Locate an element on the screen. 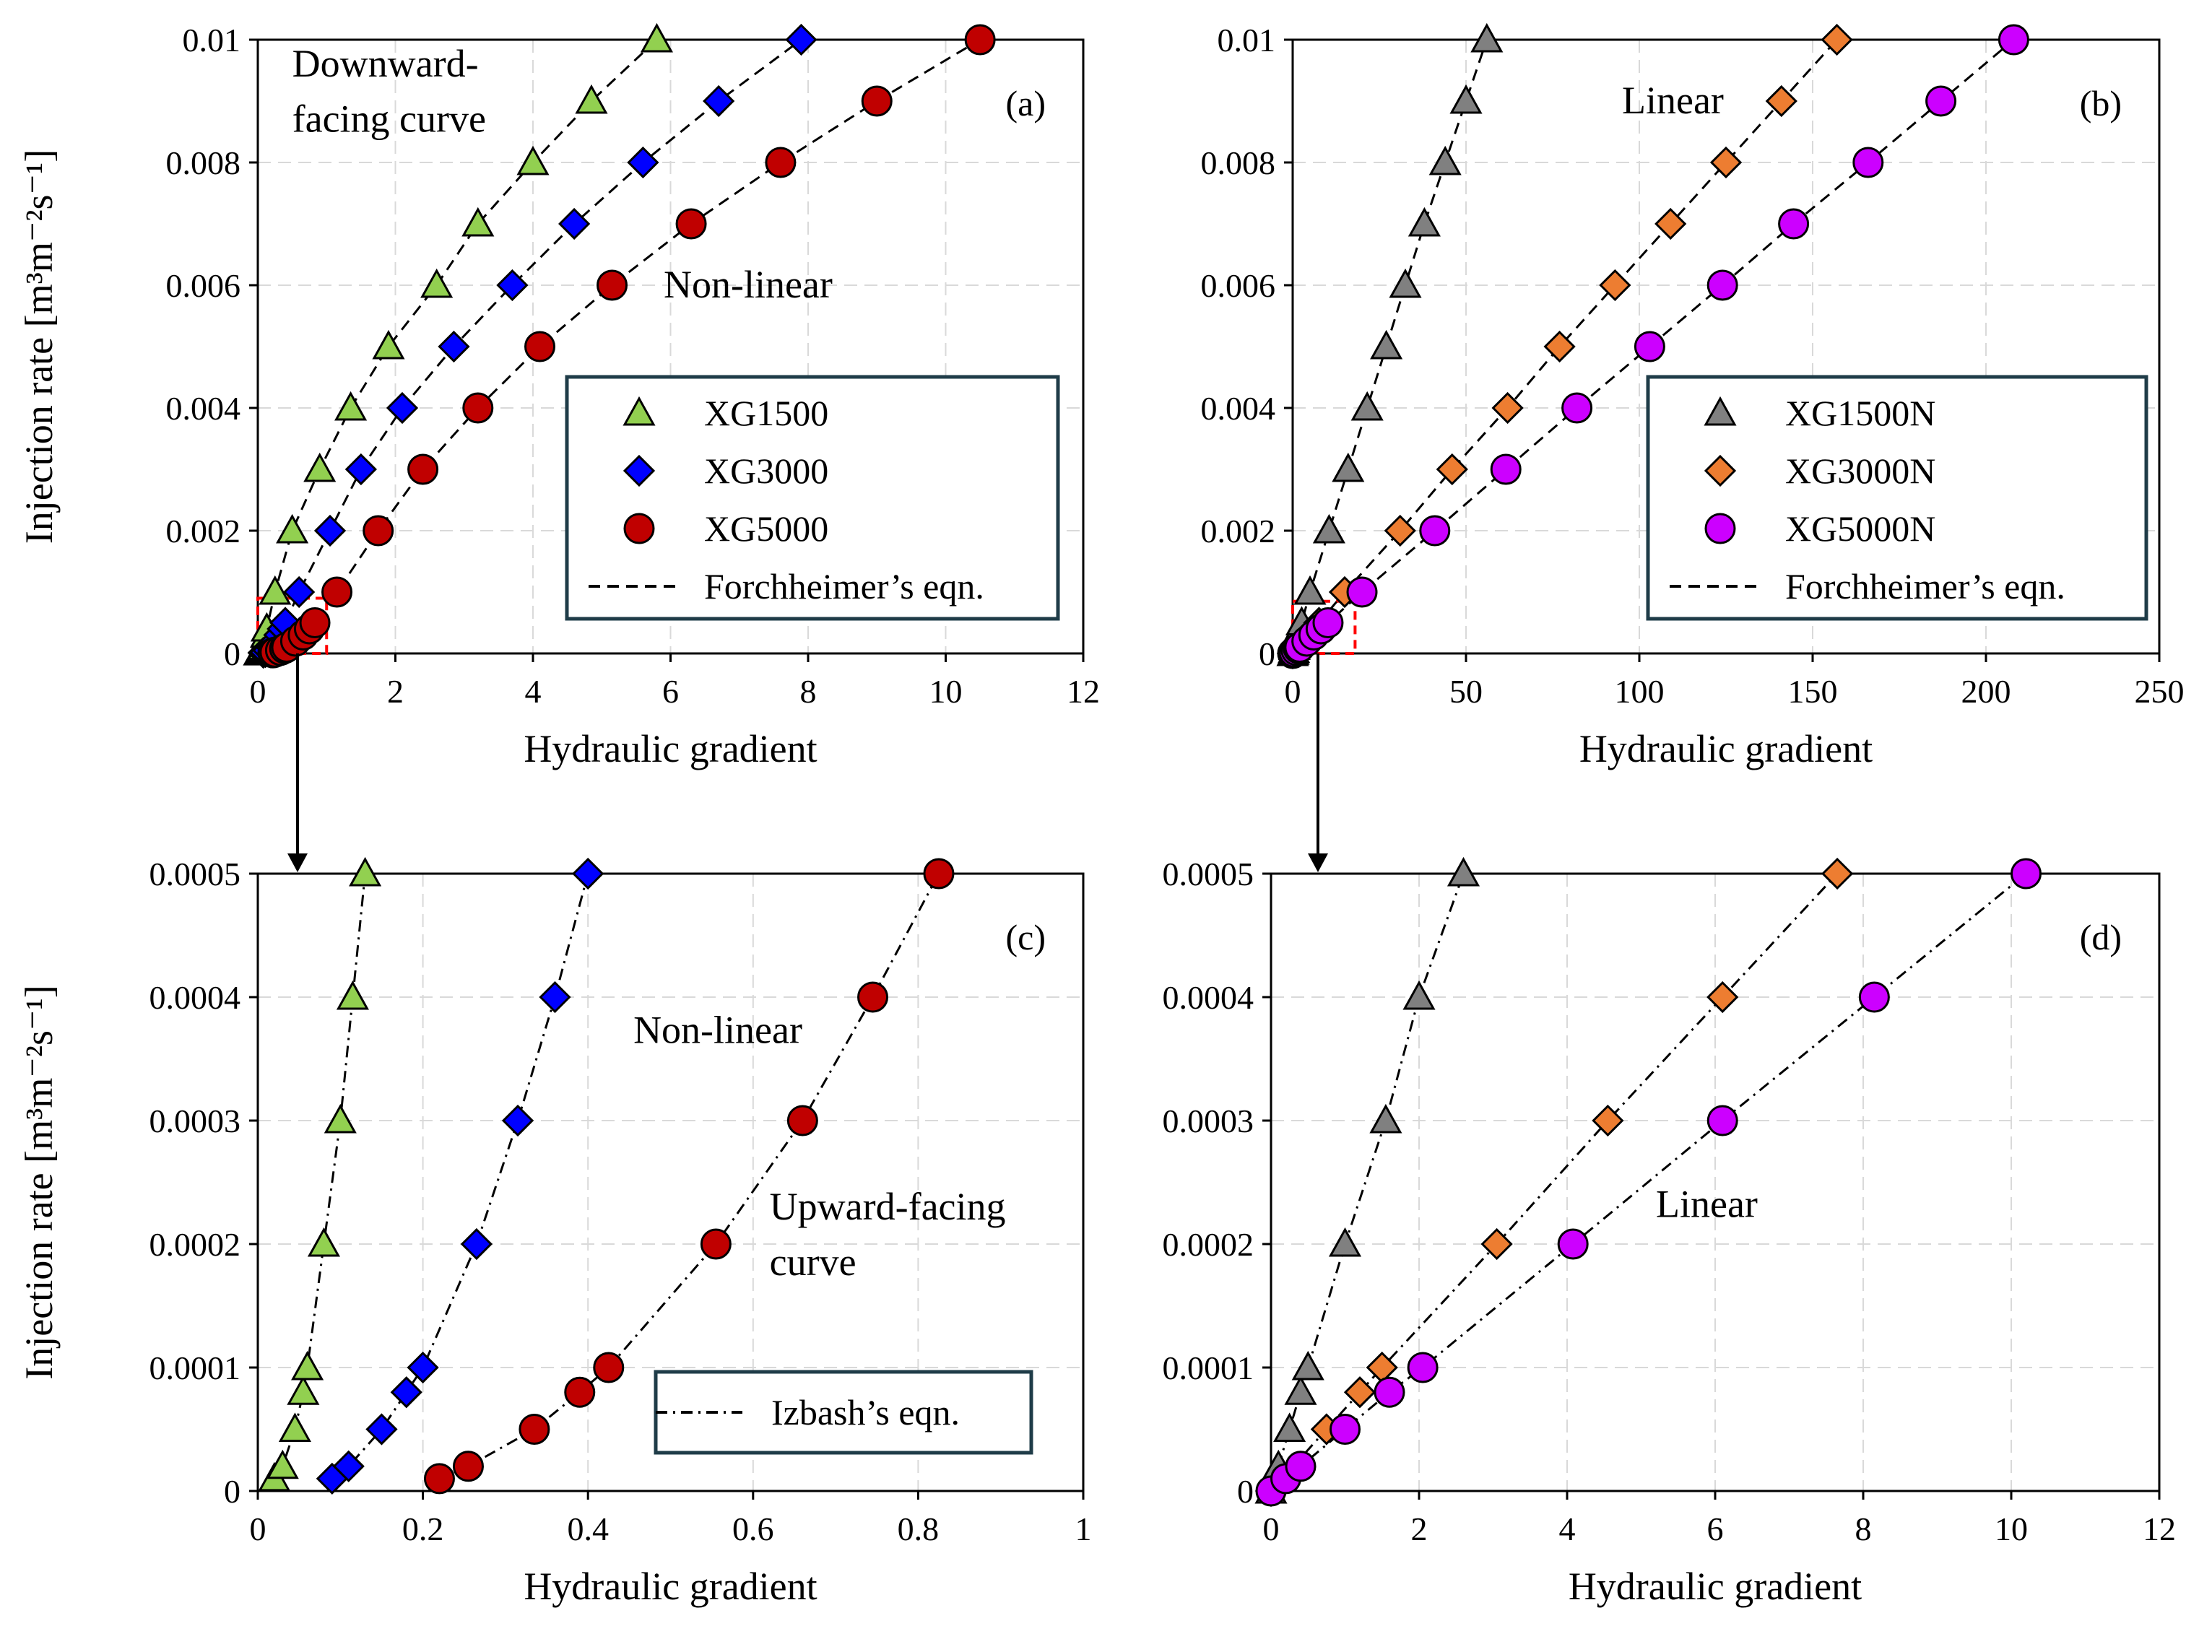 The height and width of the screenshot is (1652, 2212). legend: XG1500N XG3000N XG5000N Forchheimer’s eqn. is located at coordinates (1897, 498).